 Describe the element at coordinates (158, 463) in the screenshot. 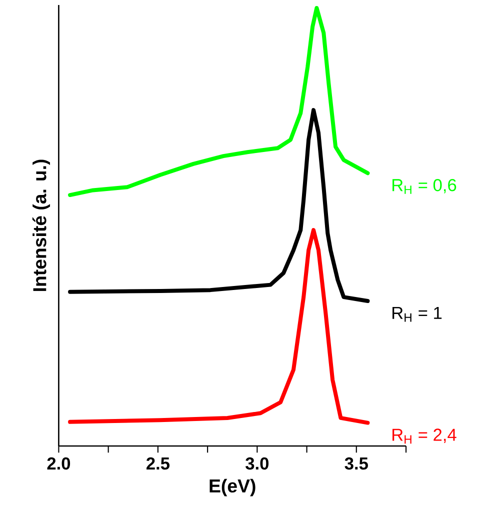

I see `x-tick-label: 2.5` at that location.